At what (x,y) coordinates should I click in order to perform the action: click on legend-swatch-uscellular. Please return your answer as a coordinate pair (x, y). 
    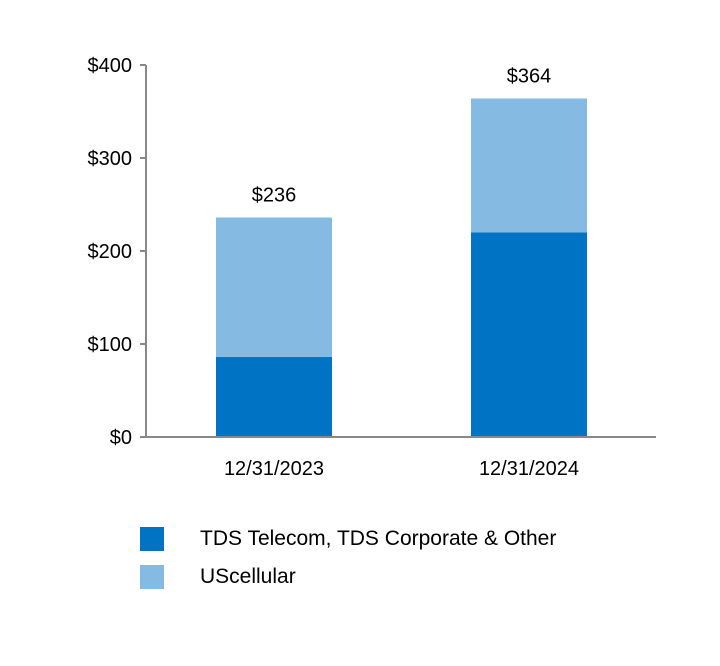
    Looking at the image, I should click on (152, 577).